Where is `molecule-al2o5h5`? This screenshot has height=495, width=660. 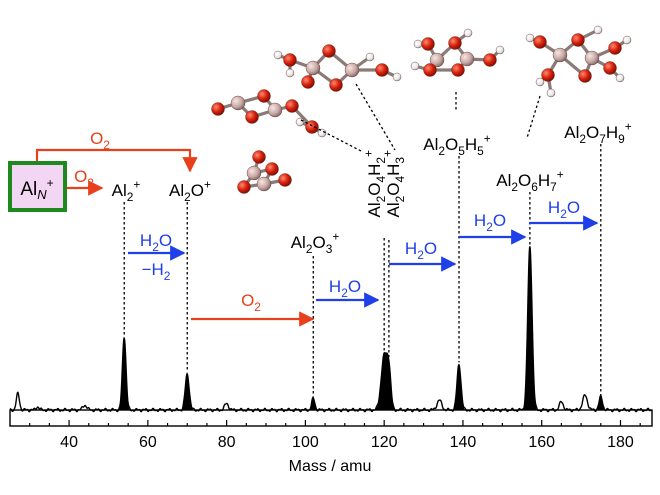 molecule-al2o5h5 is located at coordinates (457, 52).